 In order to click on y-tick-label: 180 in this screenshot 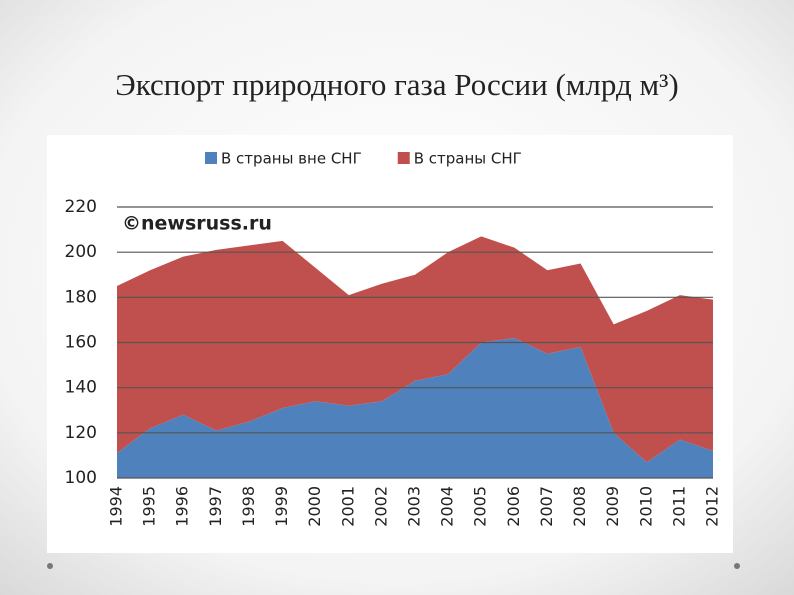, I will do `click(81, 297)`.